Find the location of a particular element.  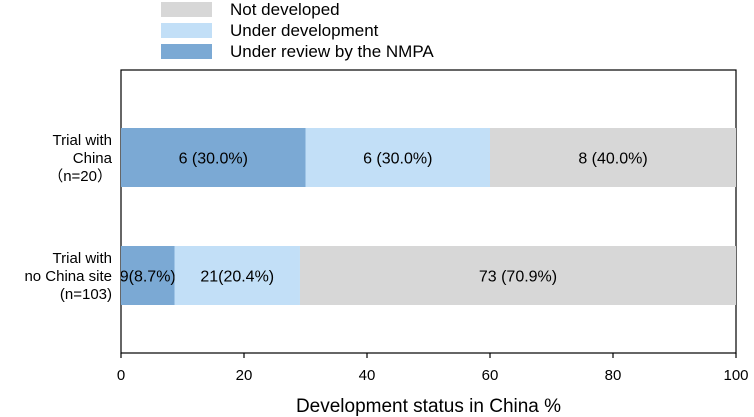

x-tick-label: 40 is located at coordinates (367, 375).